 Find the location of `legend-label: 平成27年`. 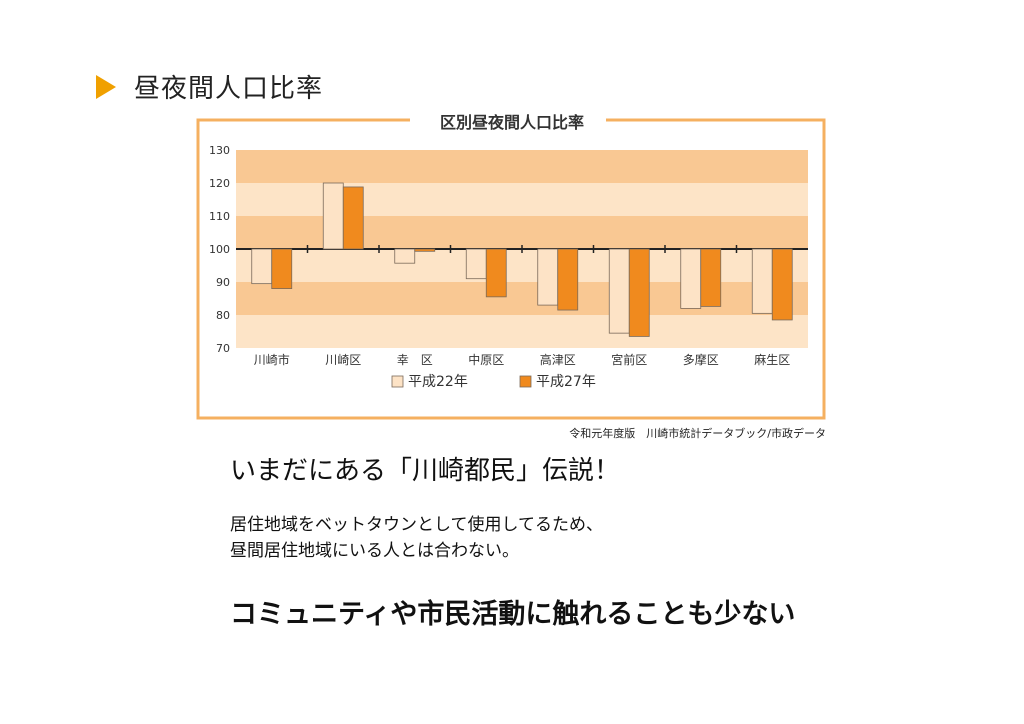

legend-label: 平成27年 is located at coordinates (566, 382).